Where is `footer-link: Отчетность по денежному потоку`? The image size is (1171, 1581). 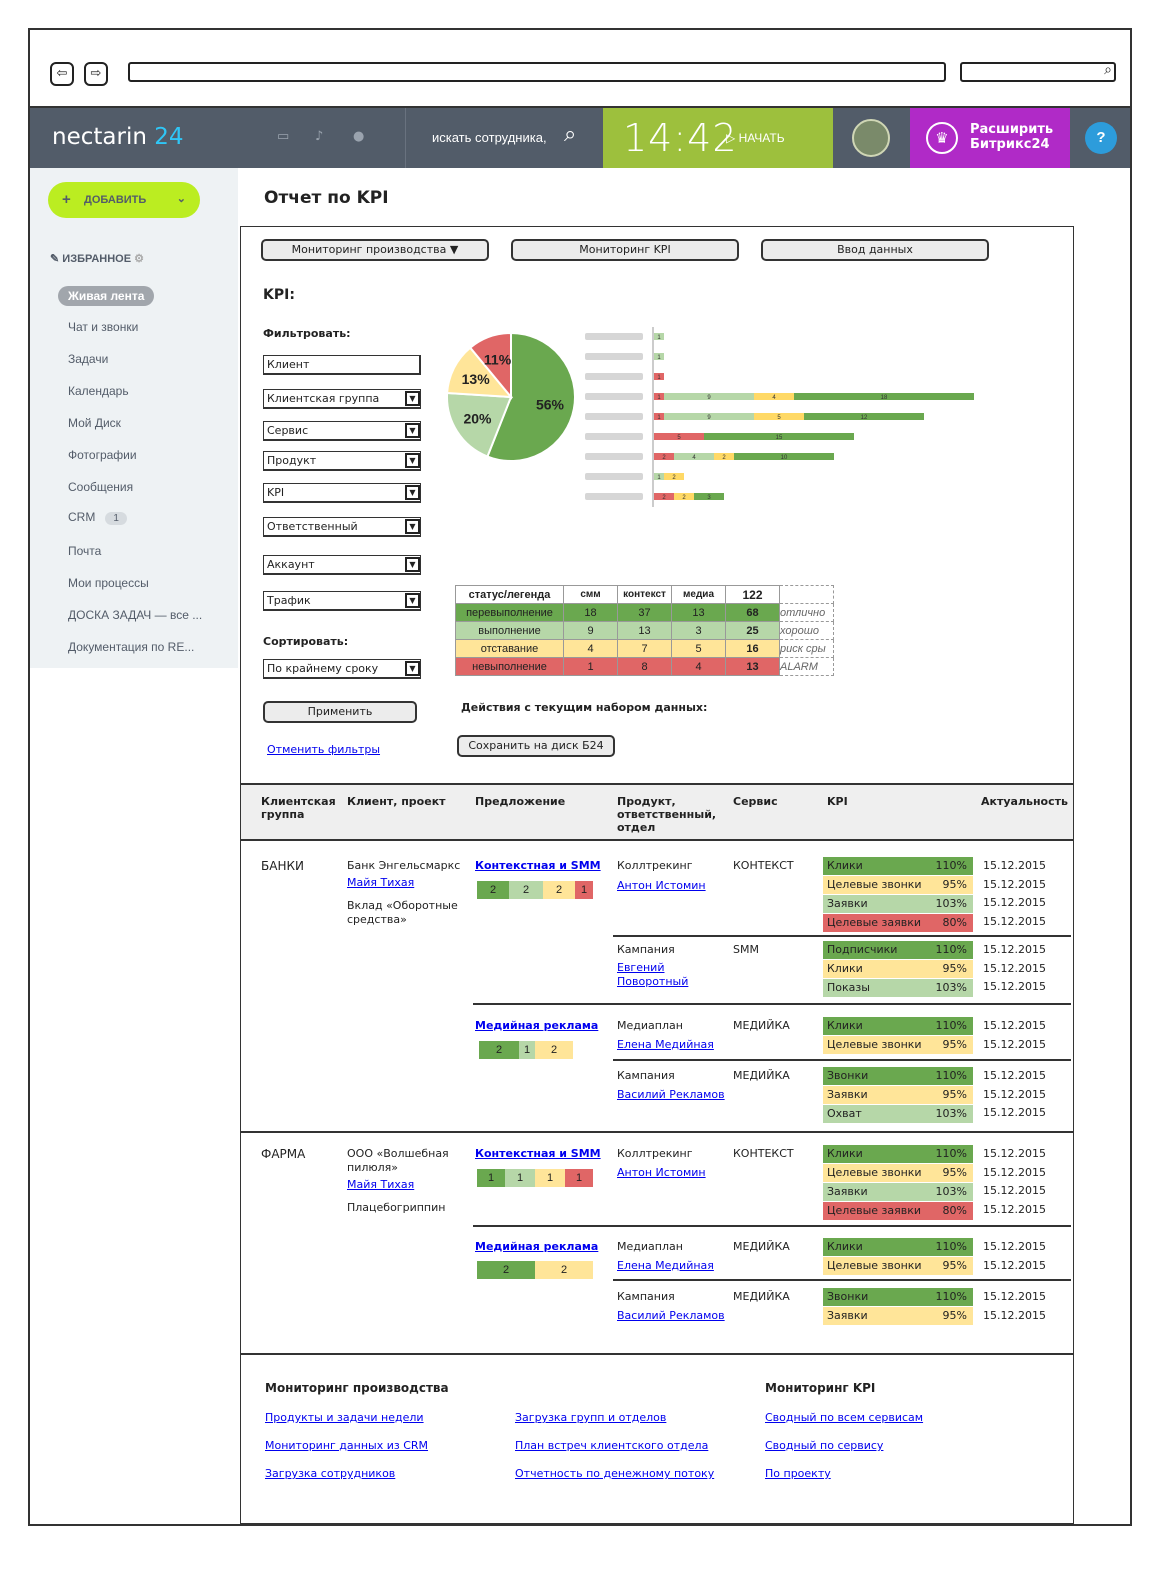 footer-link: Отчетность по денежному потоку is located at coordinates (615, 1473).